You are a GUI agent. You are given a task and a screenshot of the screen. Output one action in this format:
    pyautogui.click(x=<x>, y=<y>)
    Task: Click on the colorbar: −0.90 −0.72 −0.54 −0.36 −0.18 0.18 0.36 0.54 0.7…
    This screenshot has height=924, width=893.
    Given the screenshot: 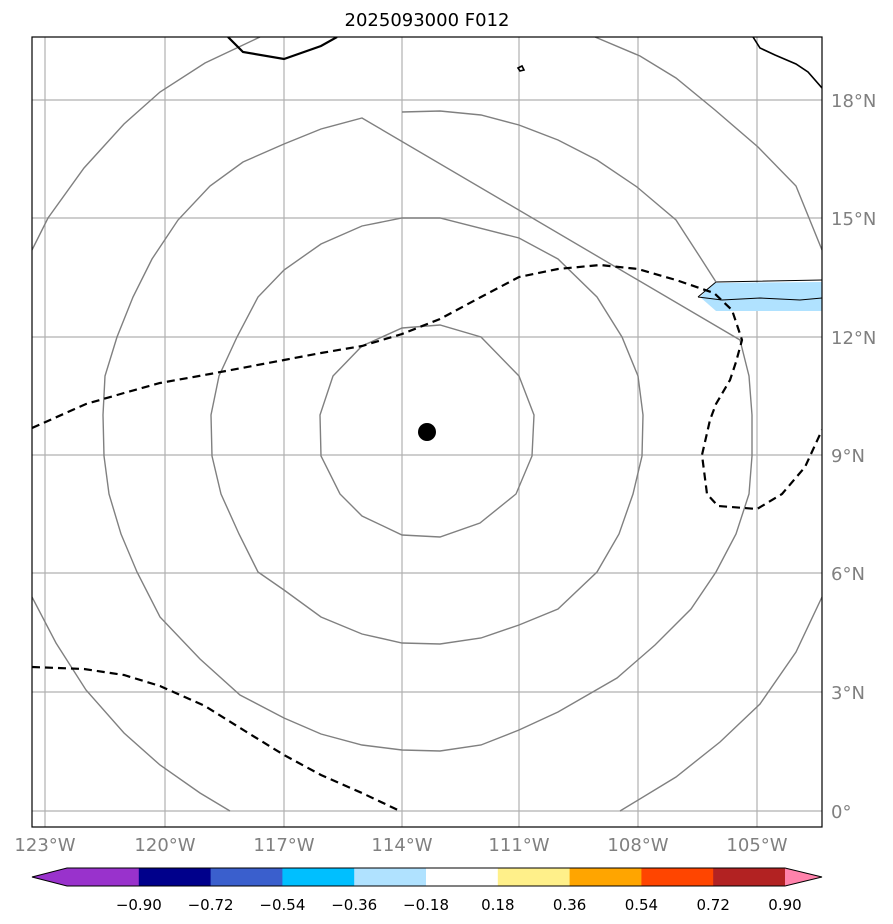 What is the action you would take?
    pyautogui.click(x=427, y=890)
    